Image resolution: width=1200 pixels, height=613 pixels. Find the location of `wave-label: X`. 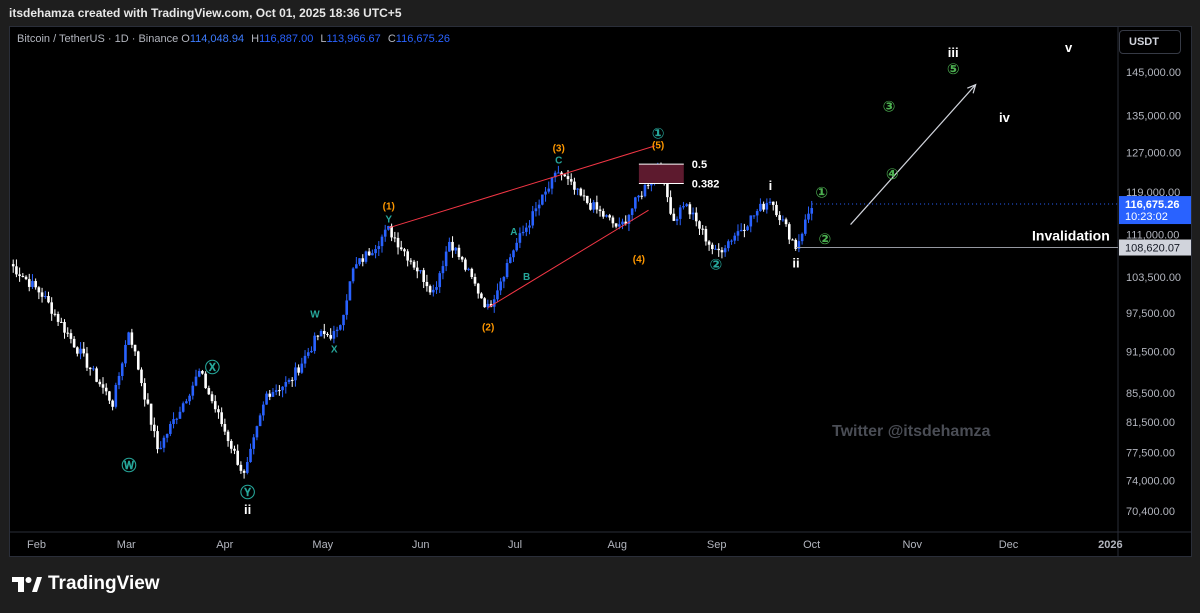

wave-label: X is located at coordinates (334, 350).